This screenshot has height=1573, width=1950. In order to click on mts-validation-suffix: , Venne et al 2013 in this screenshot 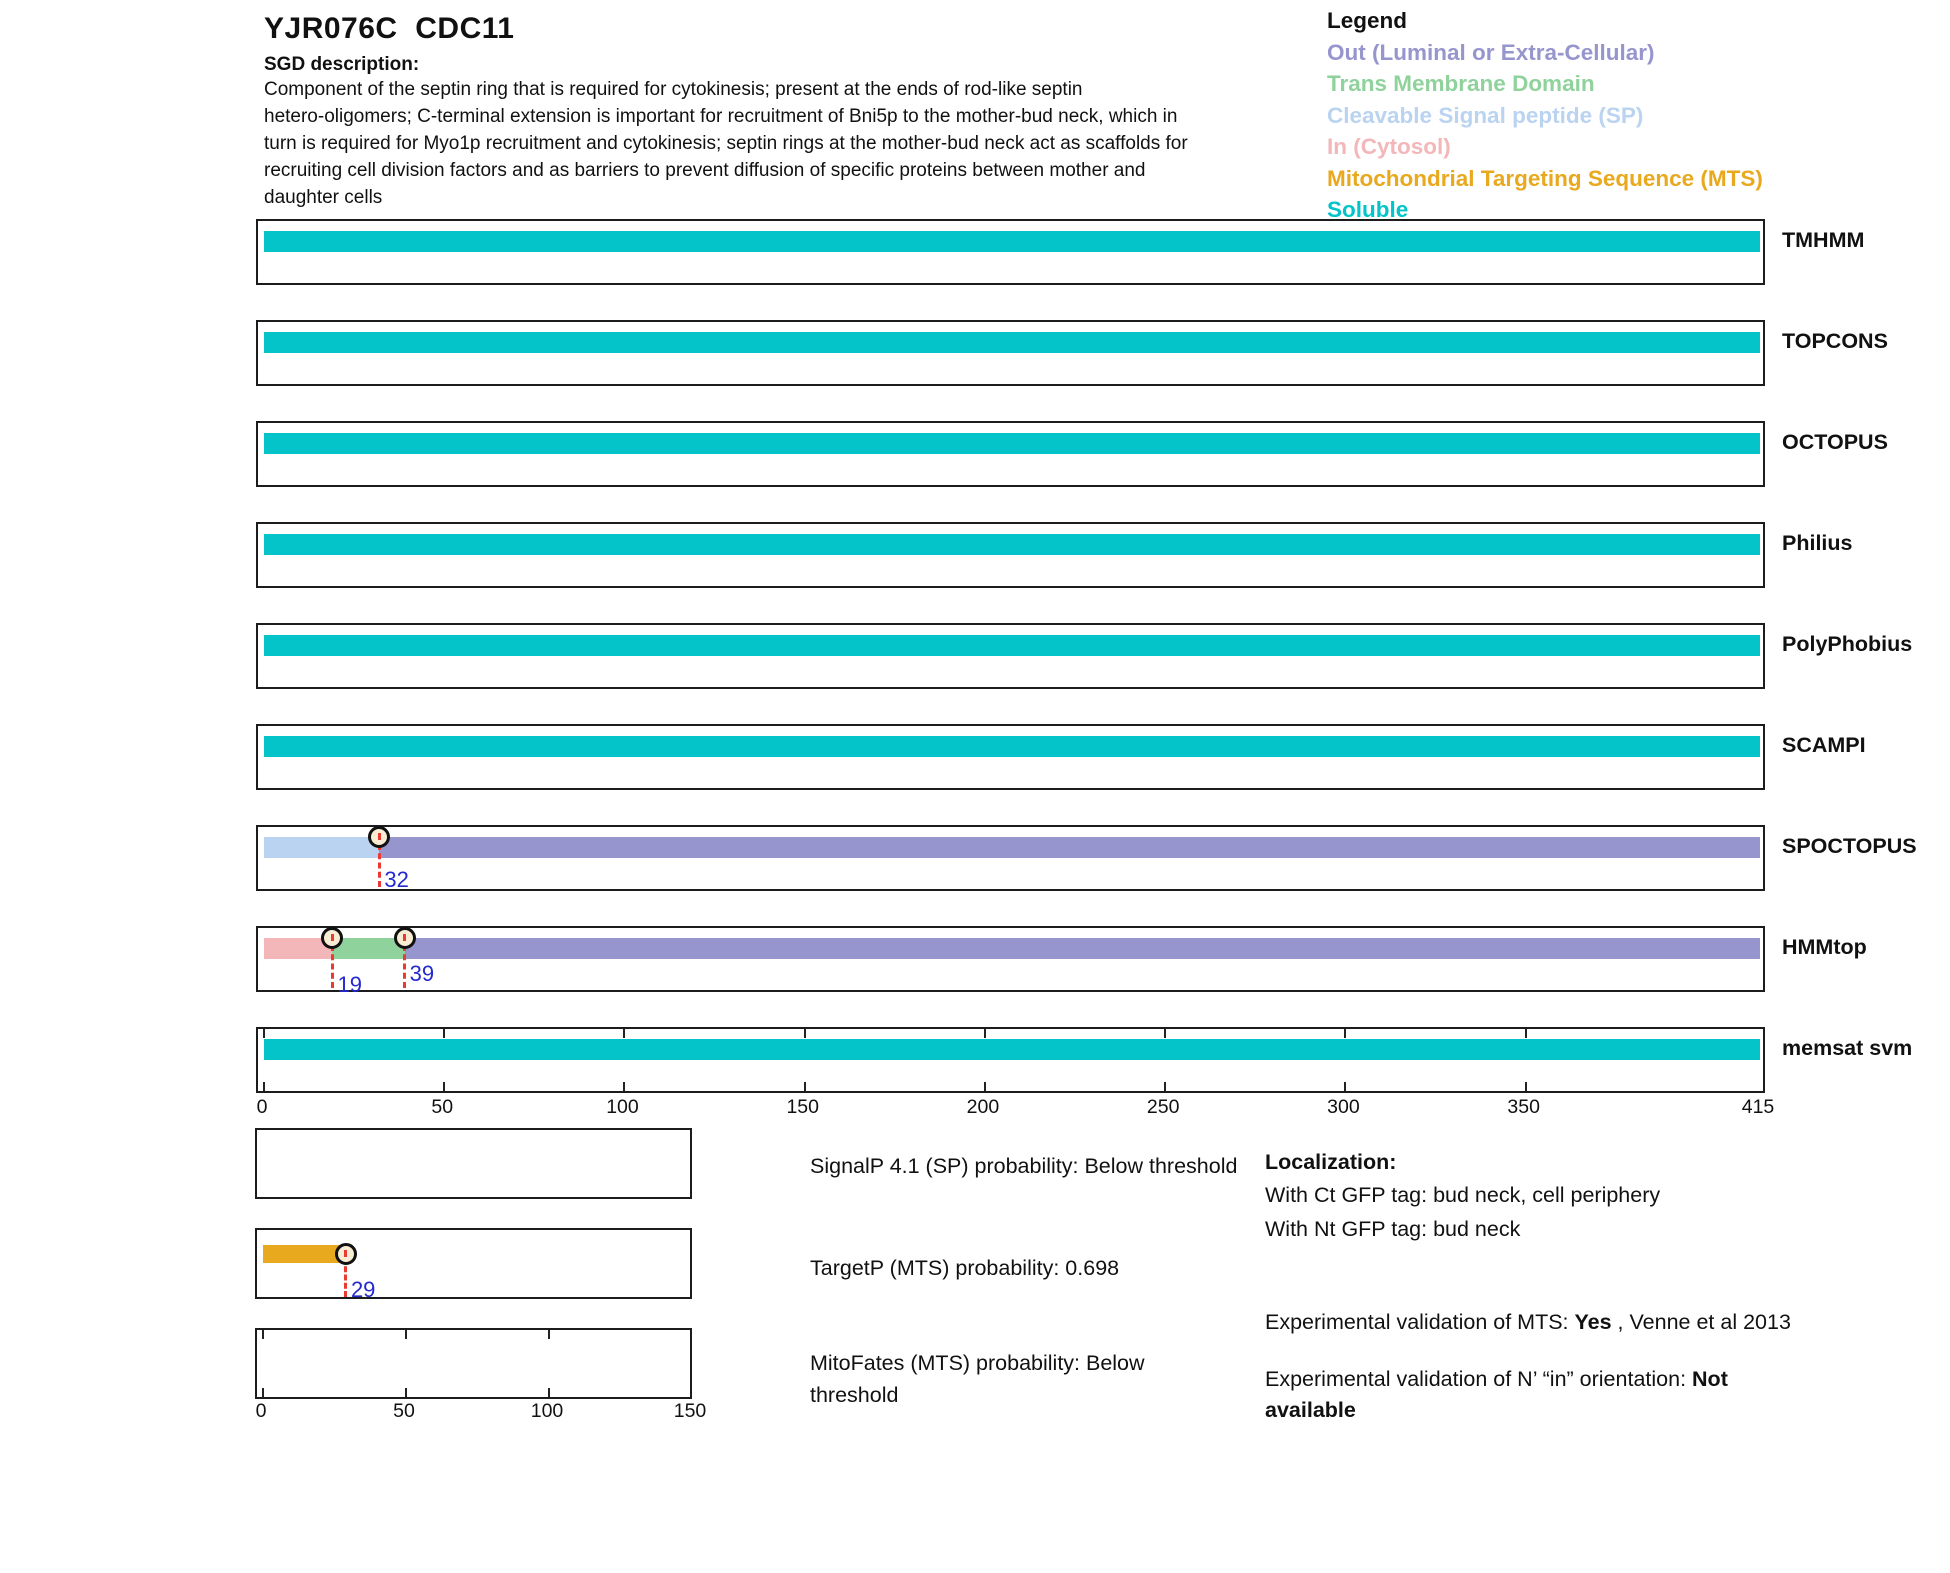, I will do `click(1701, 1322)`.